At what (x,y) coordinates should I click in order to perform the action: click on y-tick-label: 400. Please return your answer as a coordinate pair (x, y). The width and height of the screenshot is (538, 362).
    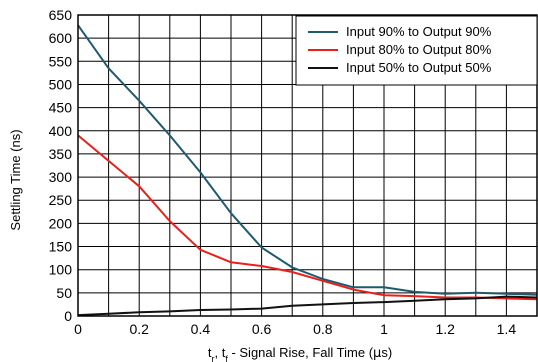
    Looking at the image, I should click on (61, 131).